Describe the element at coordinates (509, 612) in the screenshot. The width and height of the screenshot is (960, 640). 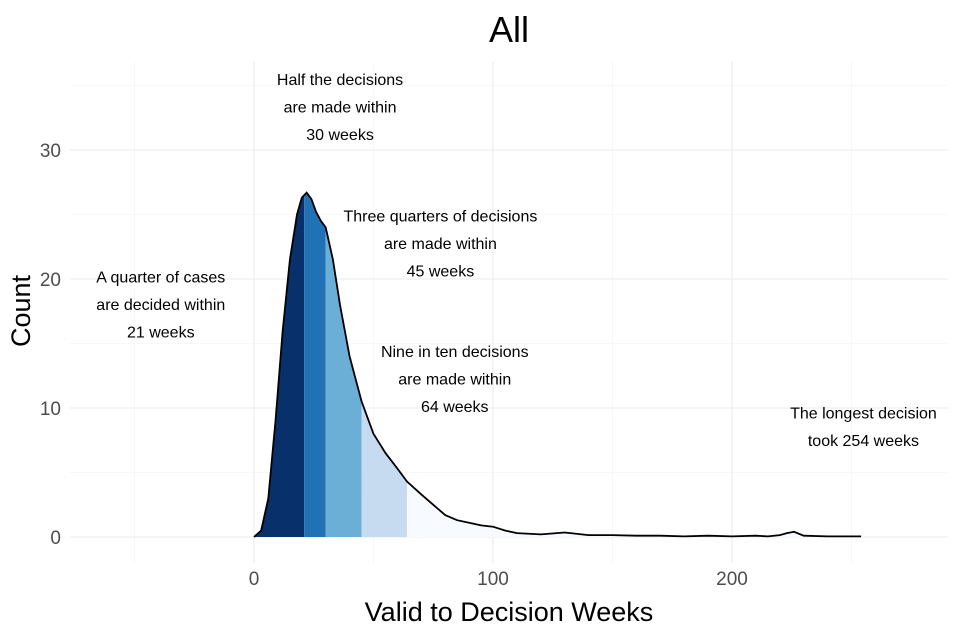
I see `x-axis-title: Valid to Decision Weeks` at that location.